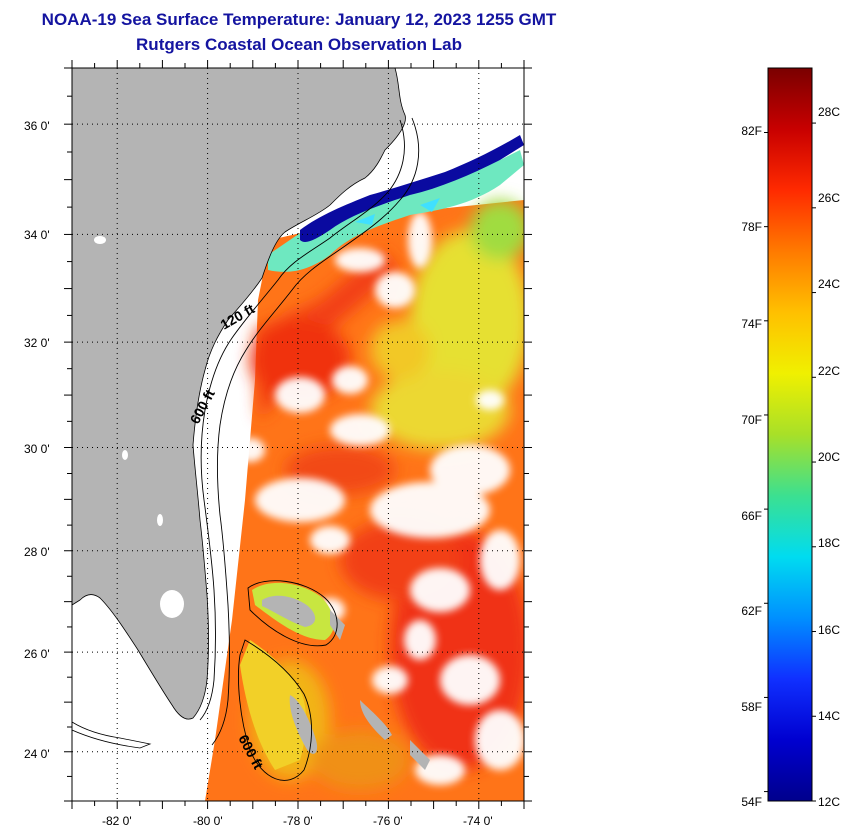  Describe the element at coordinates (829, 802) in the screenshot. I see `colorbar-c-label-12: 12C` at that location.